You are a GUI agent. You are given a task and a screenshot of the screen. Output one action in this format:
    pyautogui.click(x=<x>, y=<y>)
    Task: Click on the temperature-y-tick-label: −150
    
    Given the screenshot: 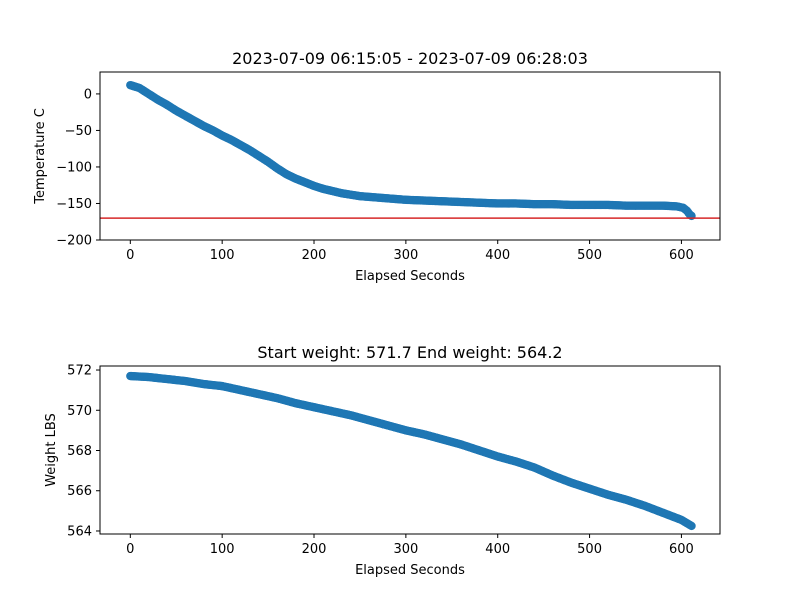 What is the action you would take?
    pyautogui.click(x=74, y=204)
    